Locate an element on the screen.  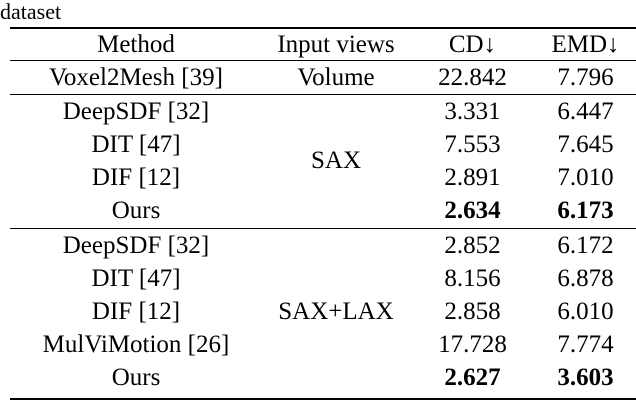
table-row-emd: 6.878 is located at coordinates (585, 278).